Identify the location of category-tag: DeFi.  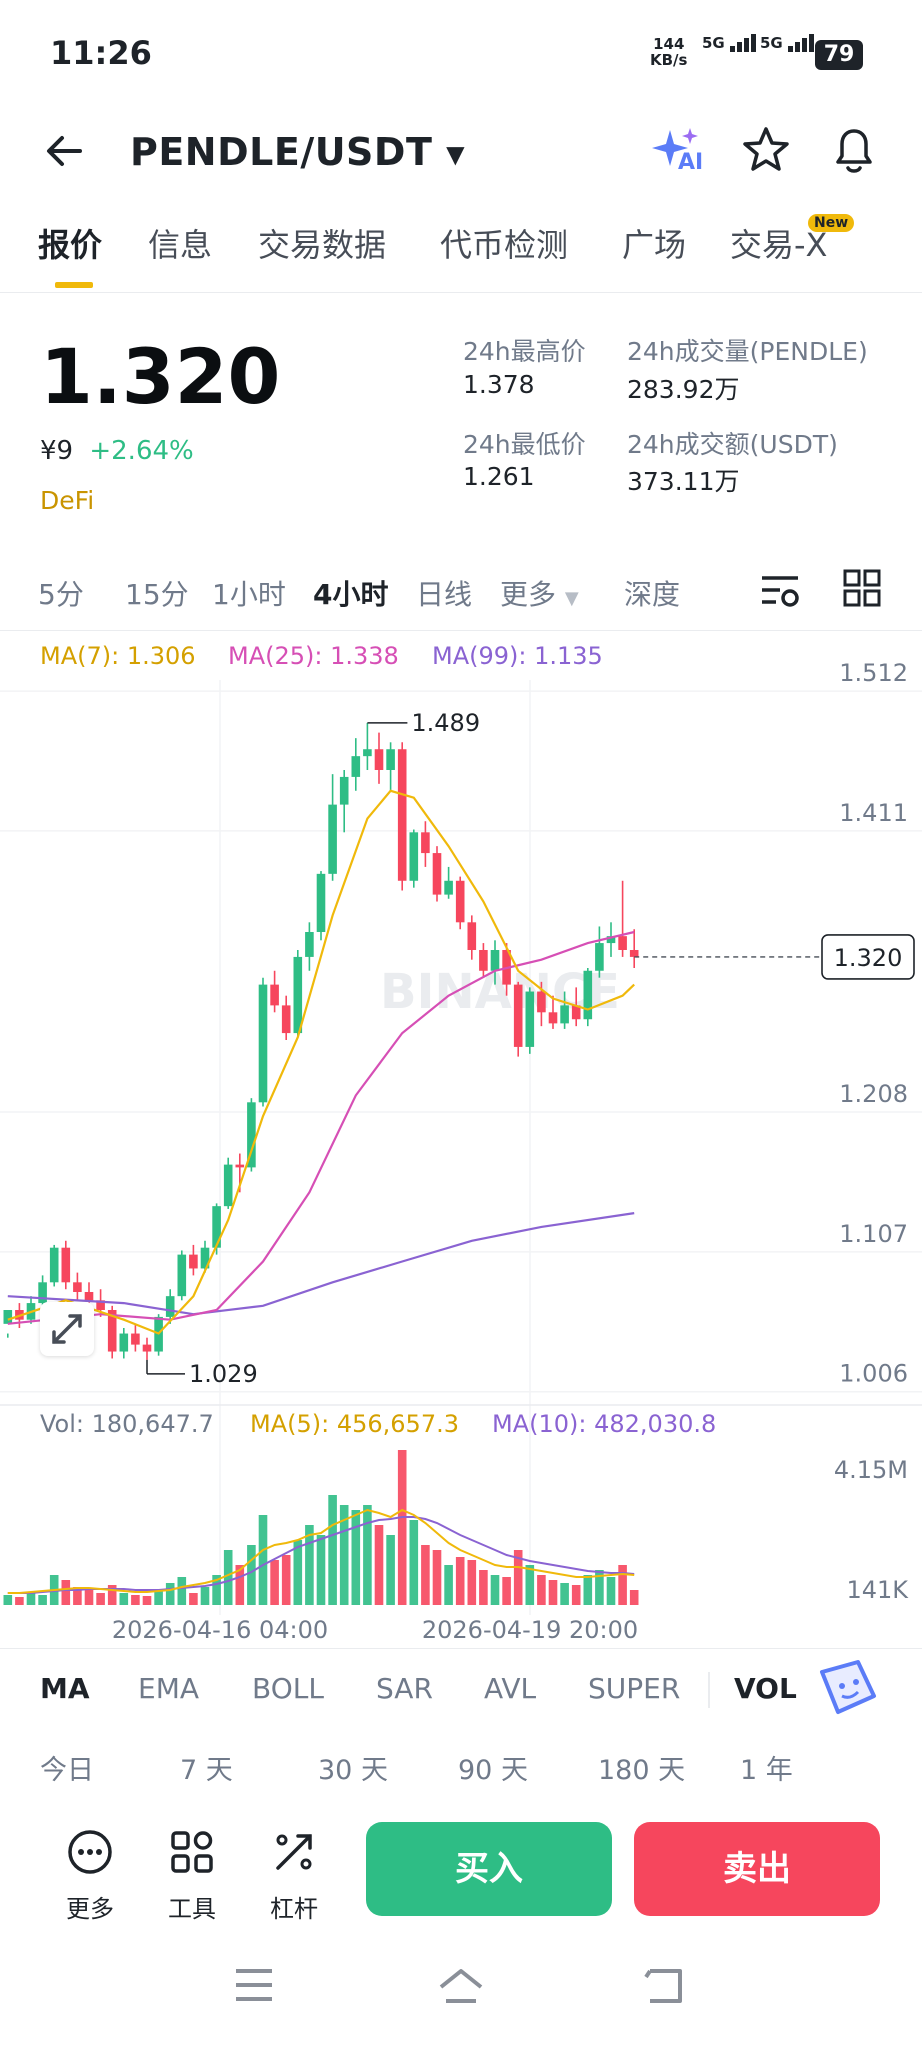
(67, 500).